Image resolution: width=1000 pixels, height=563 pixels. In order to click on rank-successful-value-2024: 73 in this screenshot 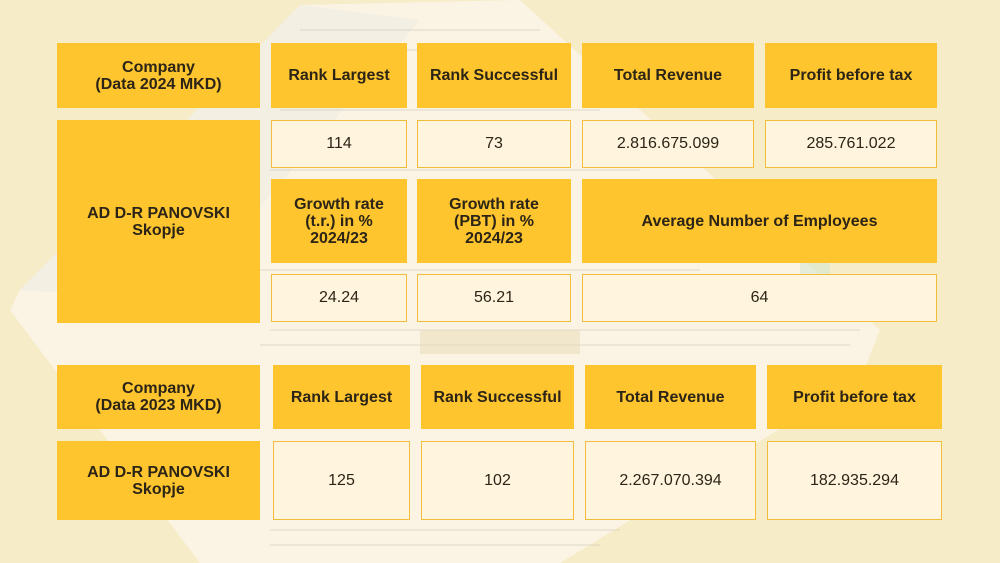, I will do `click(494, 144)`.